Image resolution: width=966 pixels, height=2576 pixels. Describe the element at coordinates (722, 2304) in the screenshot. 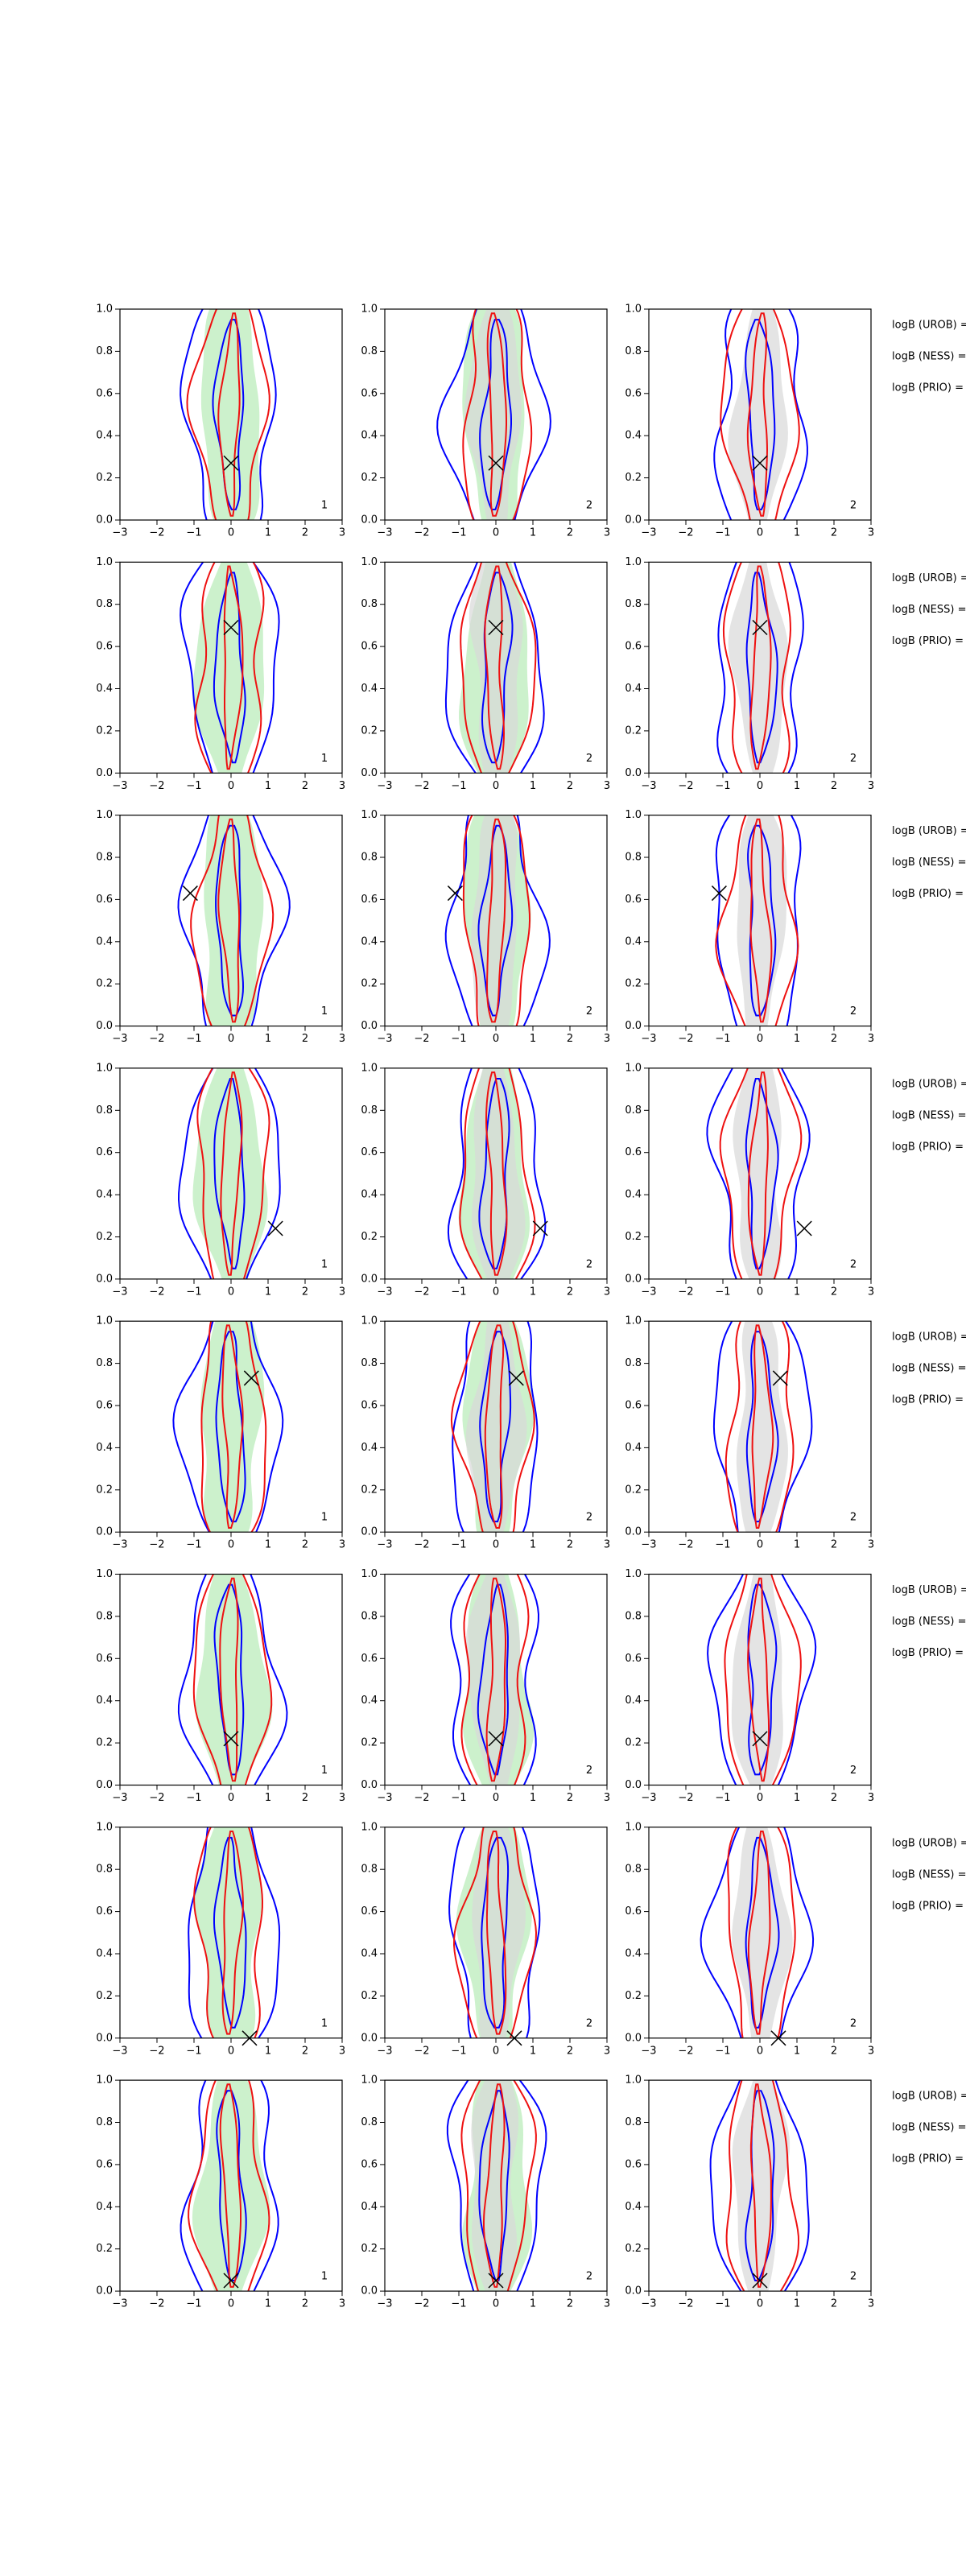

I see `x-tick-label: −1` at that location.